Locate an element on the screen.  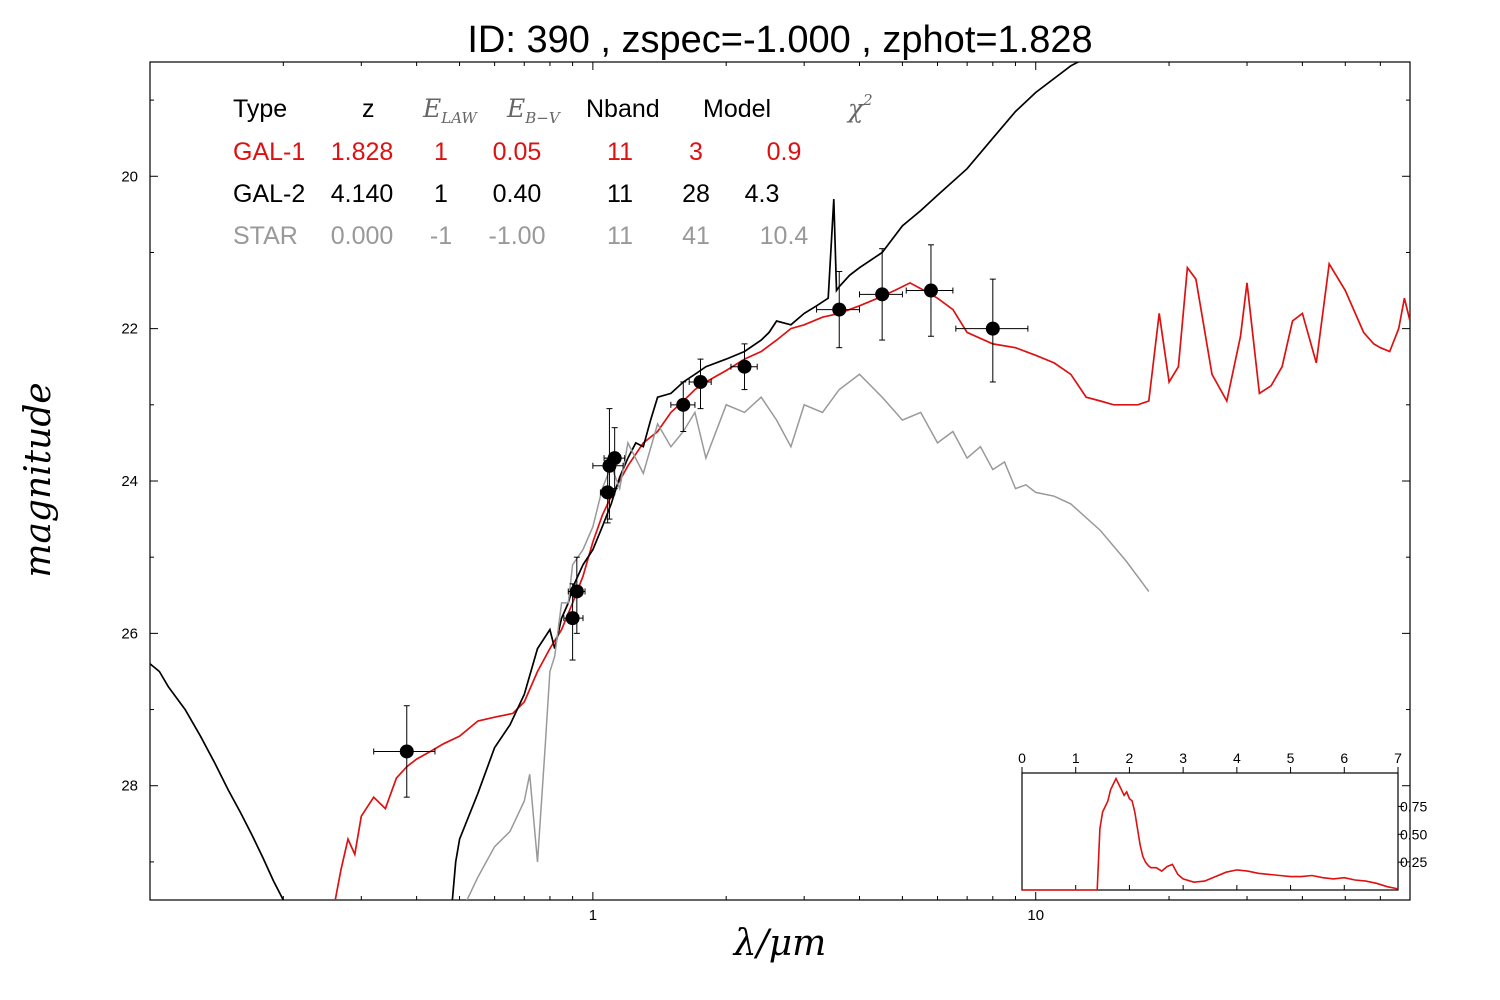
table-header-ebv: EB−V is located at coordinates (534, 110).